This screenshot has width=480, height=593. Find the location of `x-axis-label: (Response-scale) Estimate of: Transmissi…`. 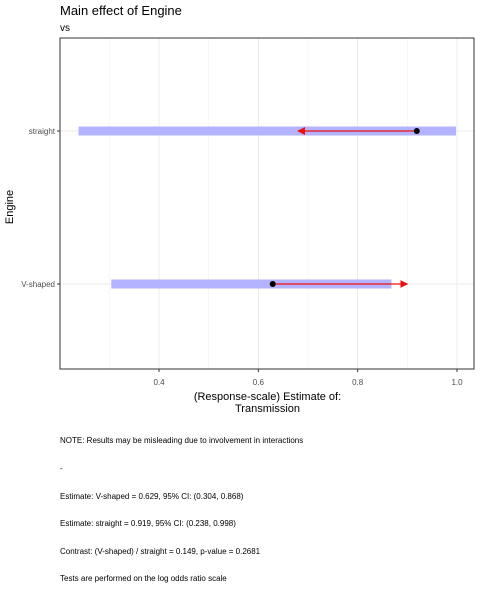

x-axis-label: (Response-scale) Estimate of: Transmissi… is located at coordinates (267, 403).